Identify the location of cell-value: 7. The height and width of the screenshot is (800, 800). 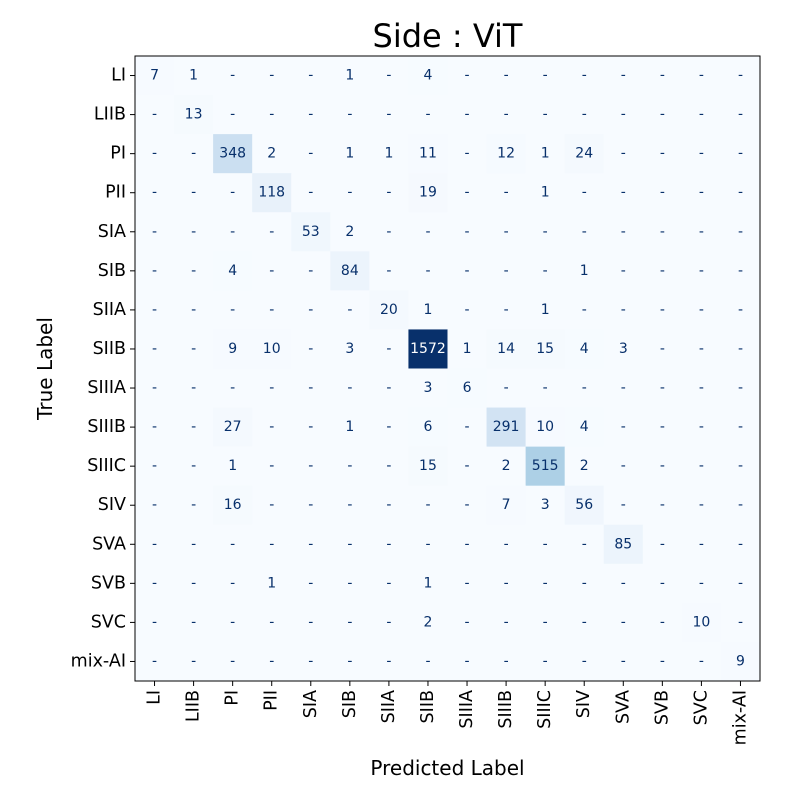
(154, 76).